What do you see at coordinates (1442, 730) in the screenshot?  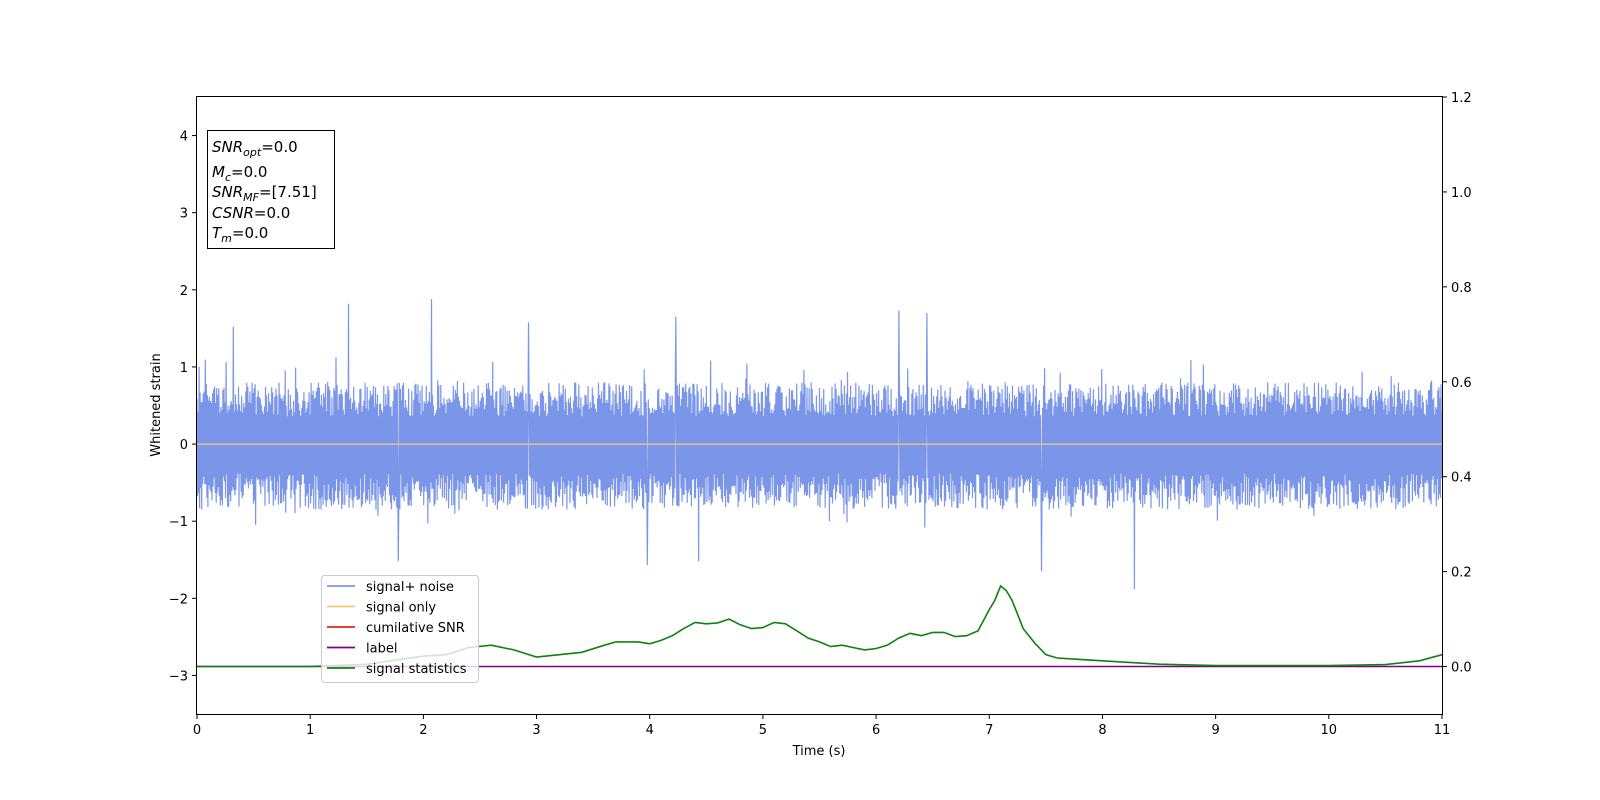 I see `x-tick-label: 11` at bounding box center [1442, 730].